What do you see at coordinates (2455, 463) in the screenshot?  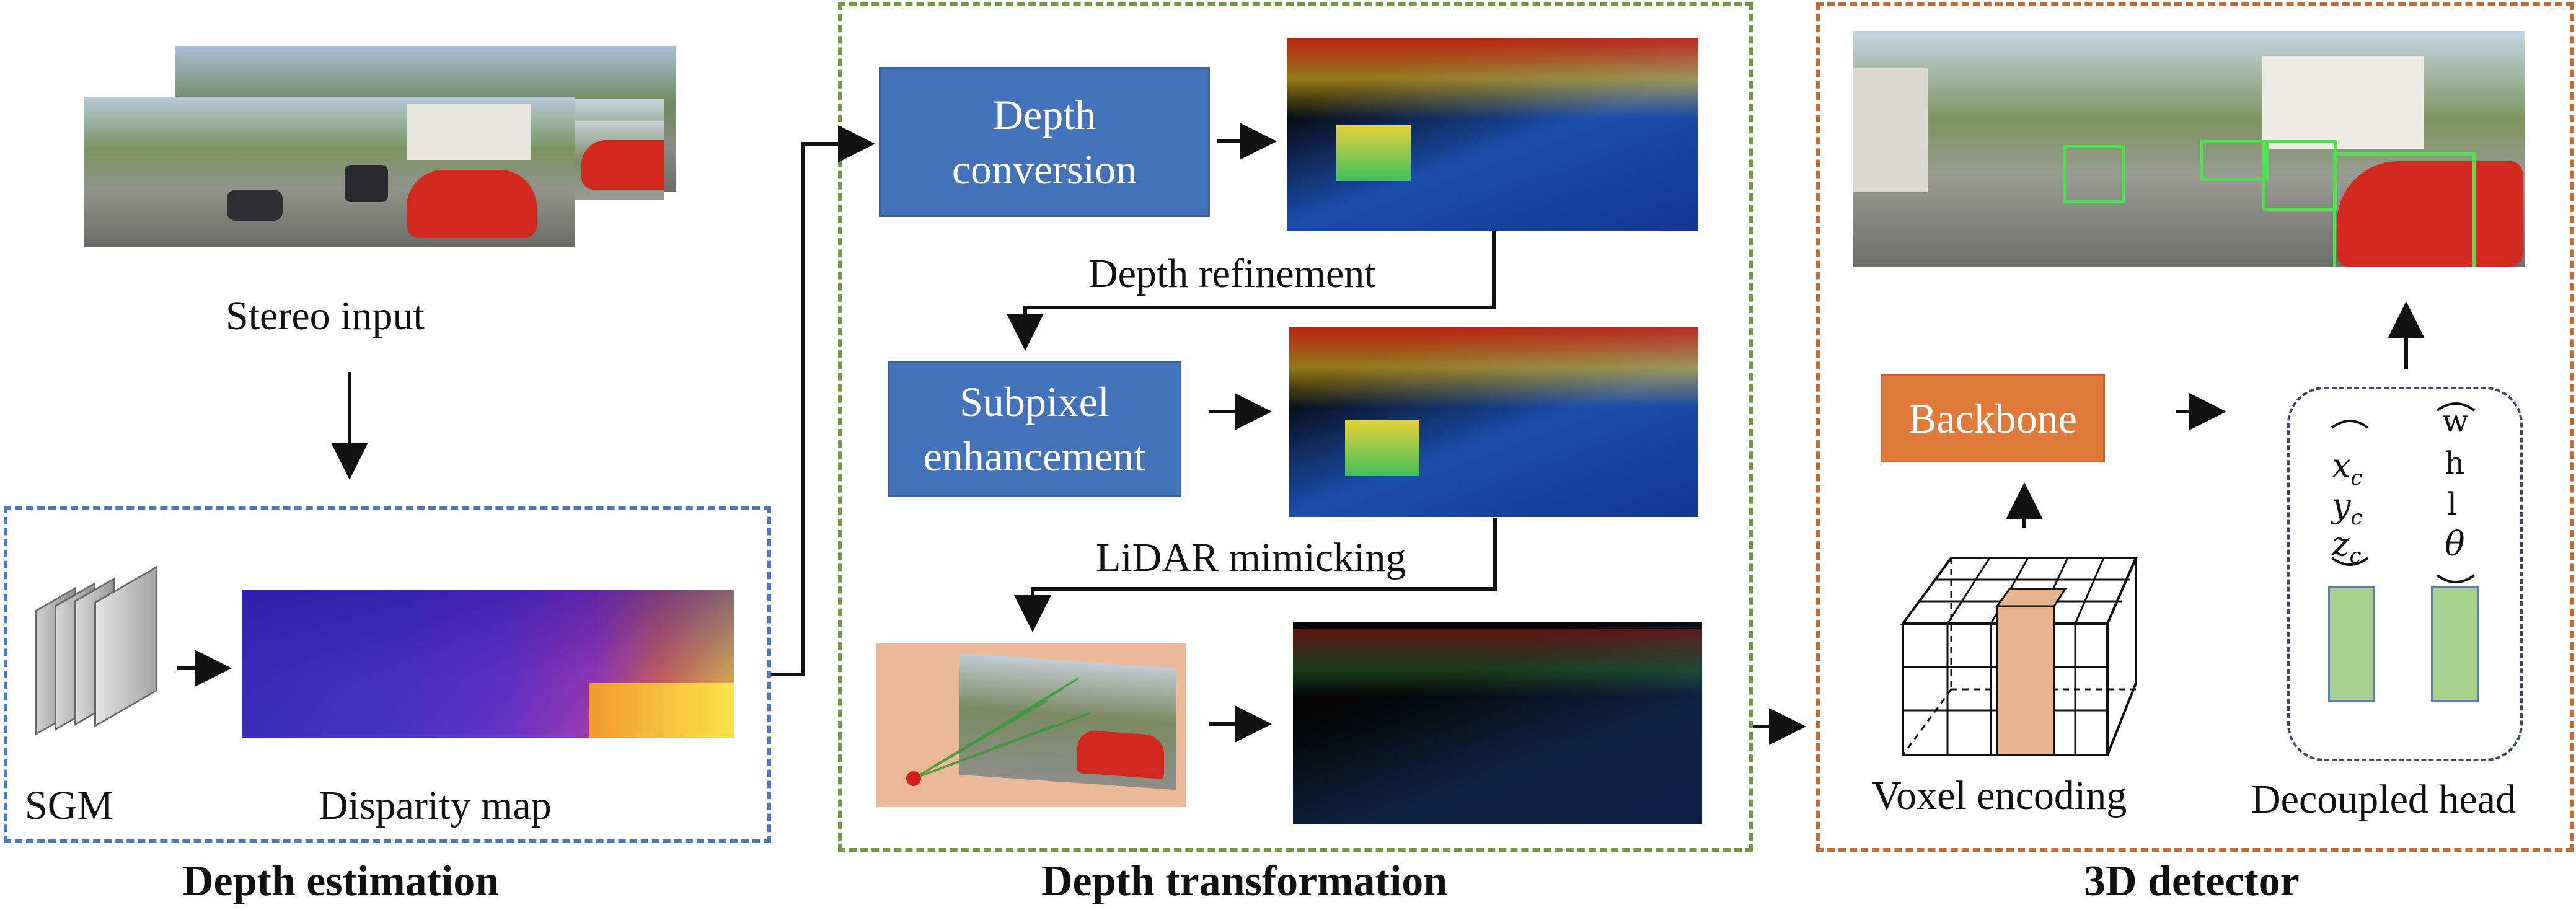 I see `head-h: h` at bounding box center [2455, 463].